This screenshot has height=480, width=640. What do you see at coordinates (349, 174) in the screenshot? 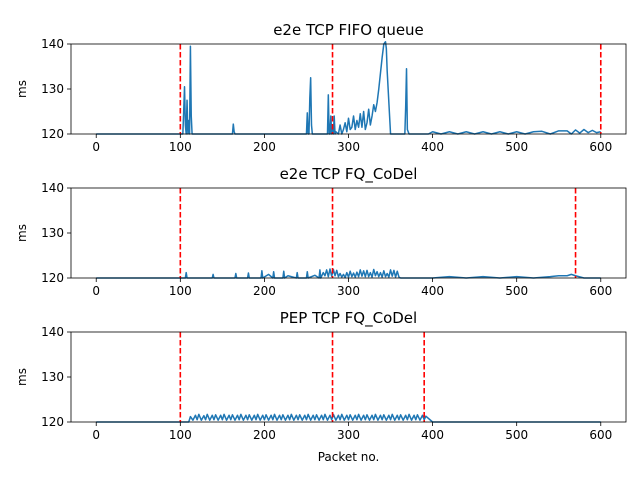
I see `chart-title: e2e TCP FQ_CoDel` at bounding box center [349, 174].